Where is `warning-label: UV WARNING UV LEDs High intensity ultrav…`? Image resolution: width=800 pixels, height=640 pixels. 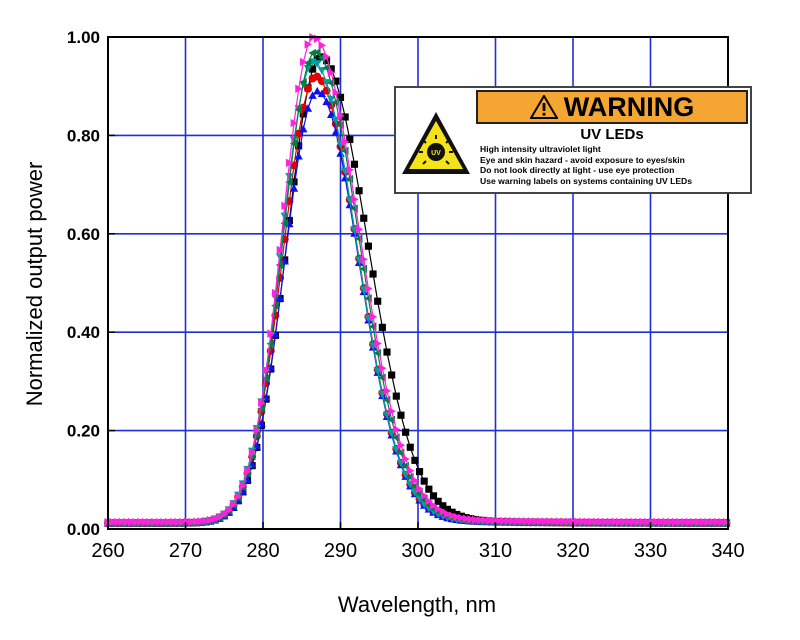 warning-label: UV WARNING UV LEDs High intensity ultrav… is located at coordinates (573, 140).